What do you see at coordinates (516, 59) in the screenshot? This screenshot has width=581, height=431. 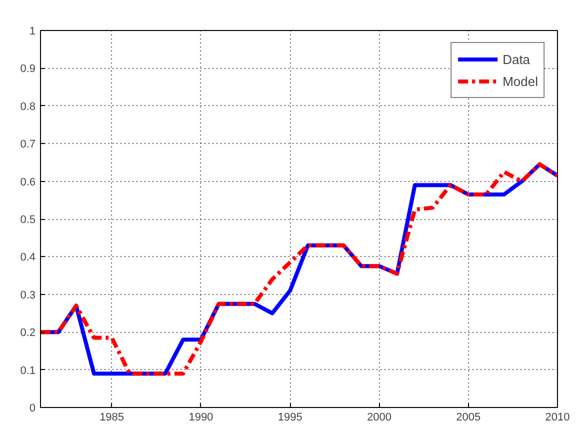 I see `legend-label: Data` at bounding box center [516, 59].